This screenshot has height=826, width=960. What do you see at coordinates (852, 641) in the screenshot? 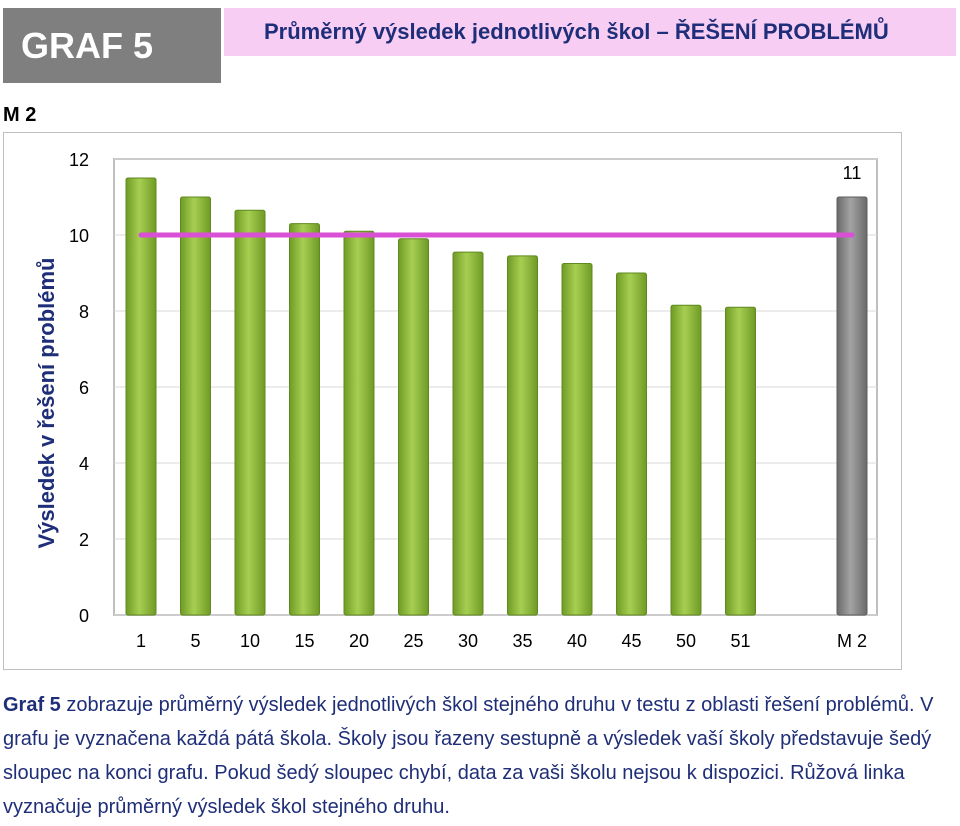
I see `x-tick-label: M 2` at bounding box center [852, 641].